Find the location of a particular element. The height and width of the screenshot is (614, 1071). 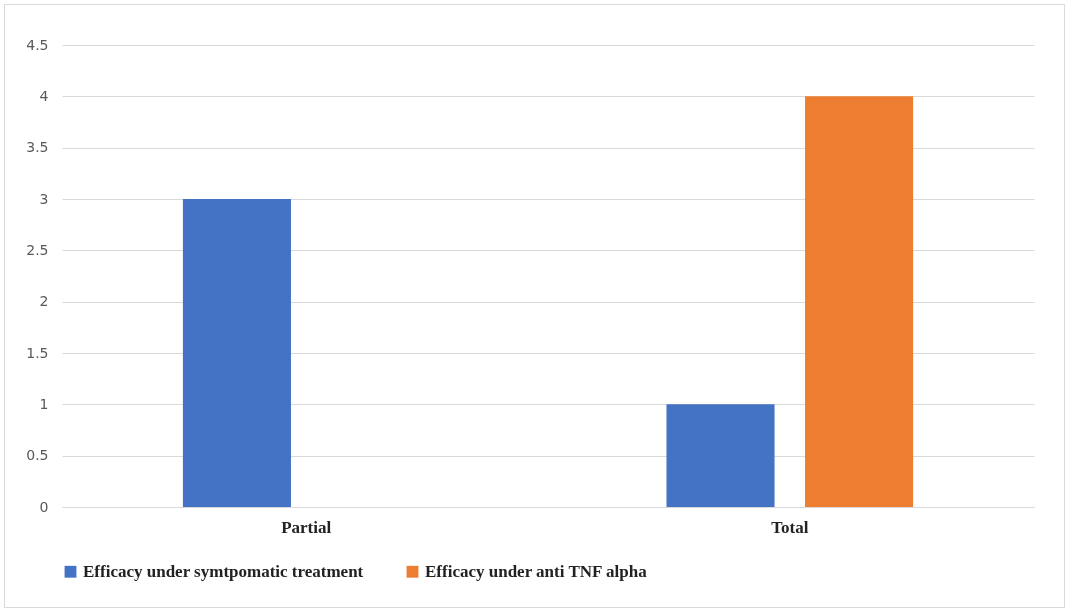

y-tick-label: 4.5 is located at coordinates (37, 44).